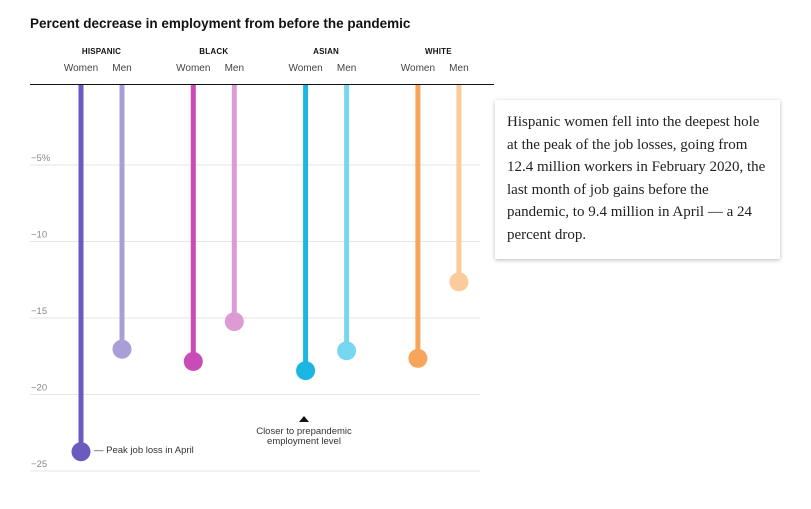  I want to click on y-tick-label: −25, so click(39, 464).